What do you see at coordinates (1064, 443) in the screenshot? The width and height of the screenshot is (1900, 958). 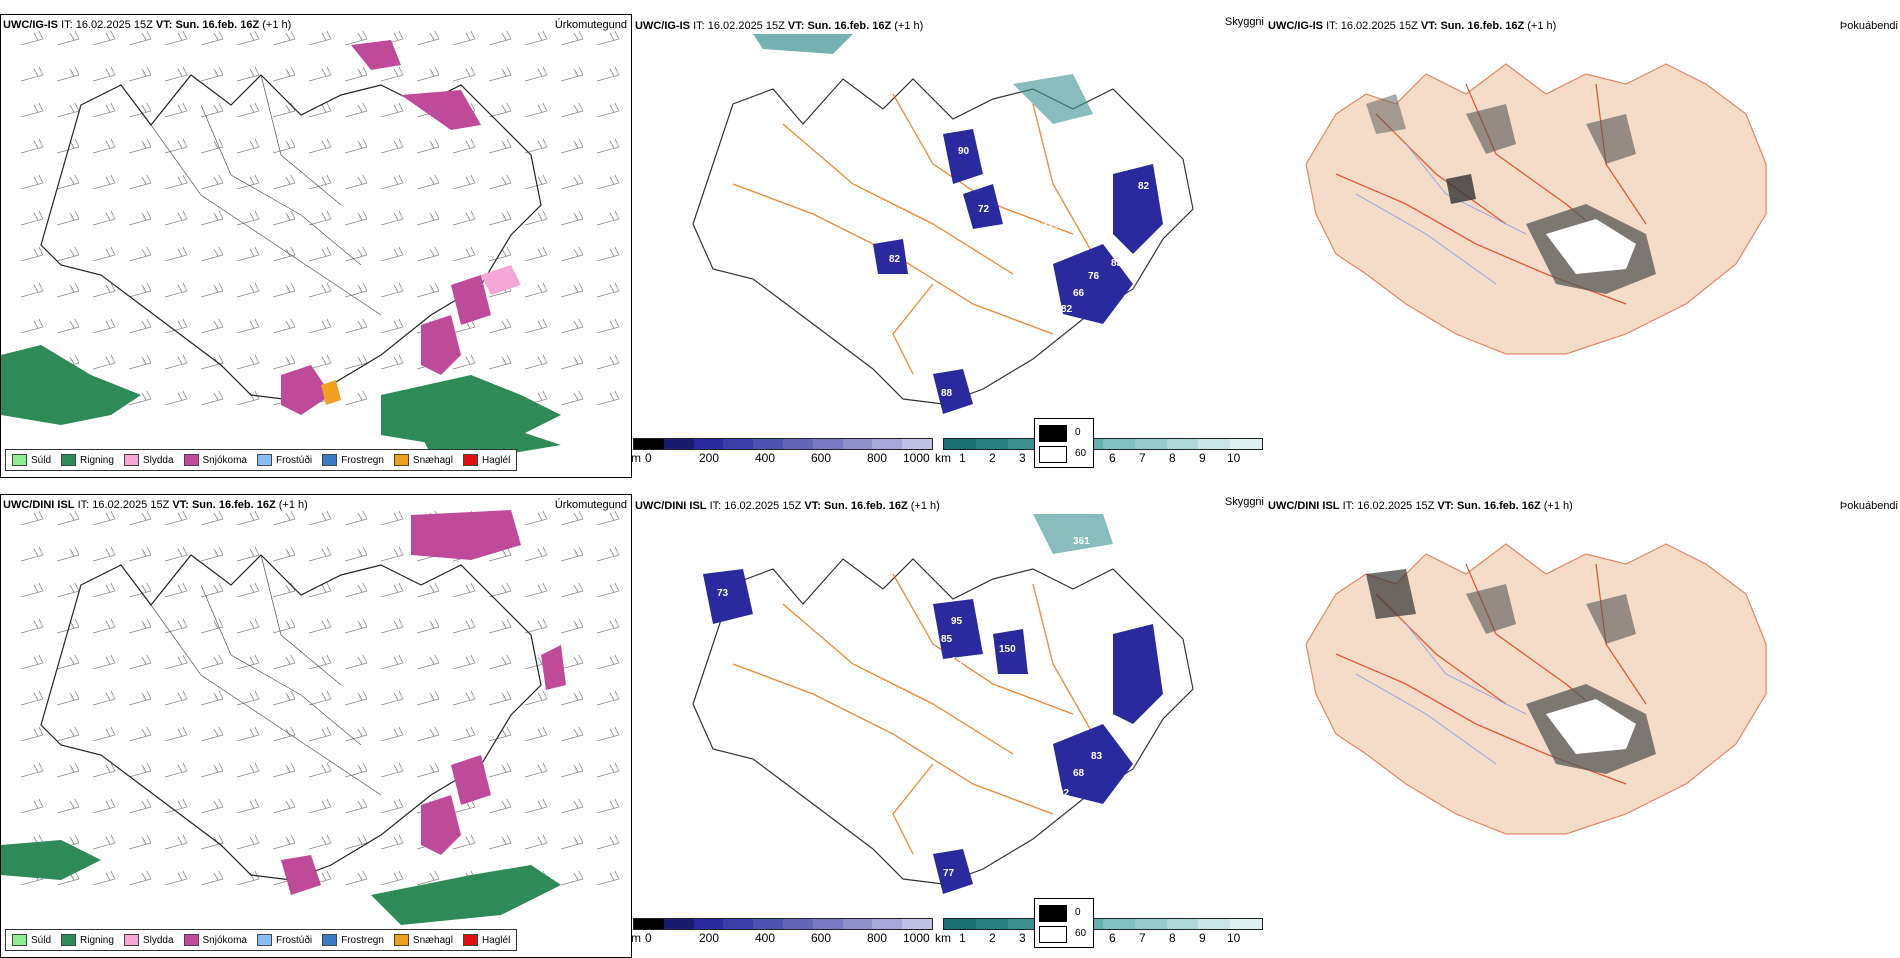 I see `fog-legend-box: 0 60` at bounding box center [1064, 443].